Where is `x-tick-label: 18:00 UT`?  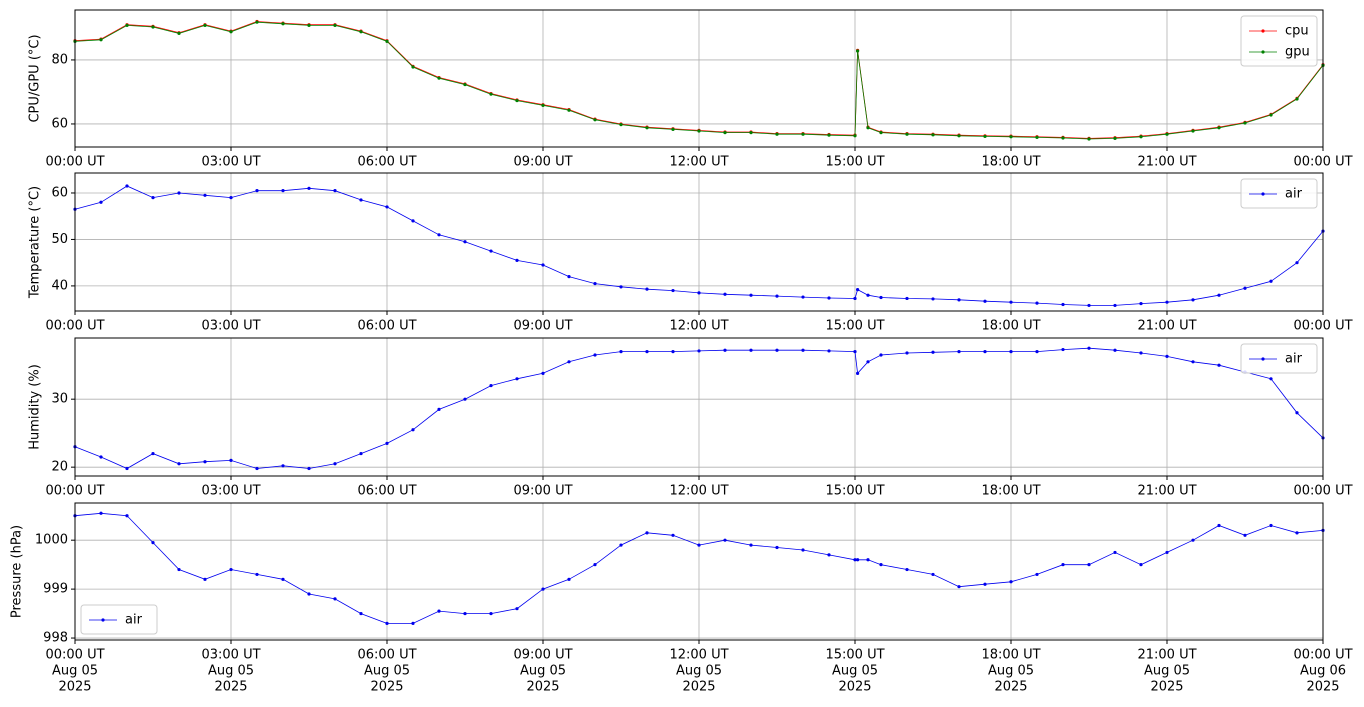
x-tick-label: 18:00 UT is located at coordinates (1010, 326).